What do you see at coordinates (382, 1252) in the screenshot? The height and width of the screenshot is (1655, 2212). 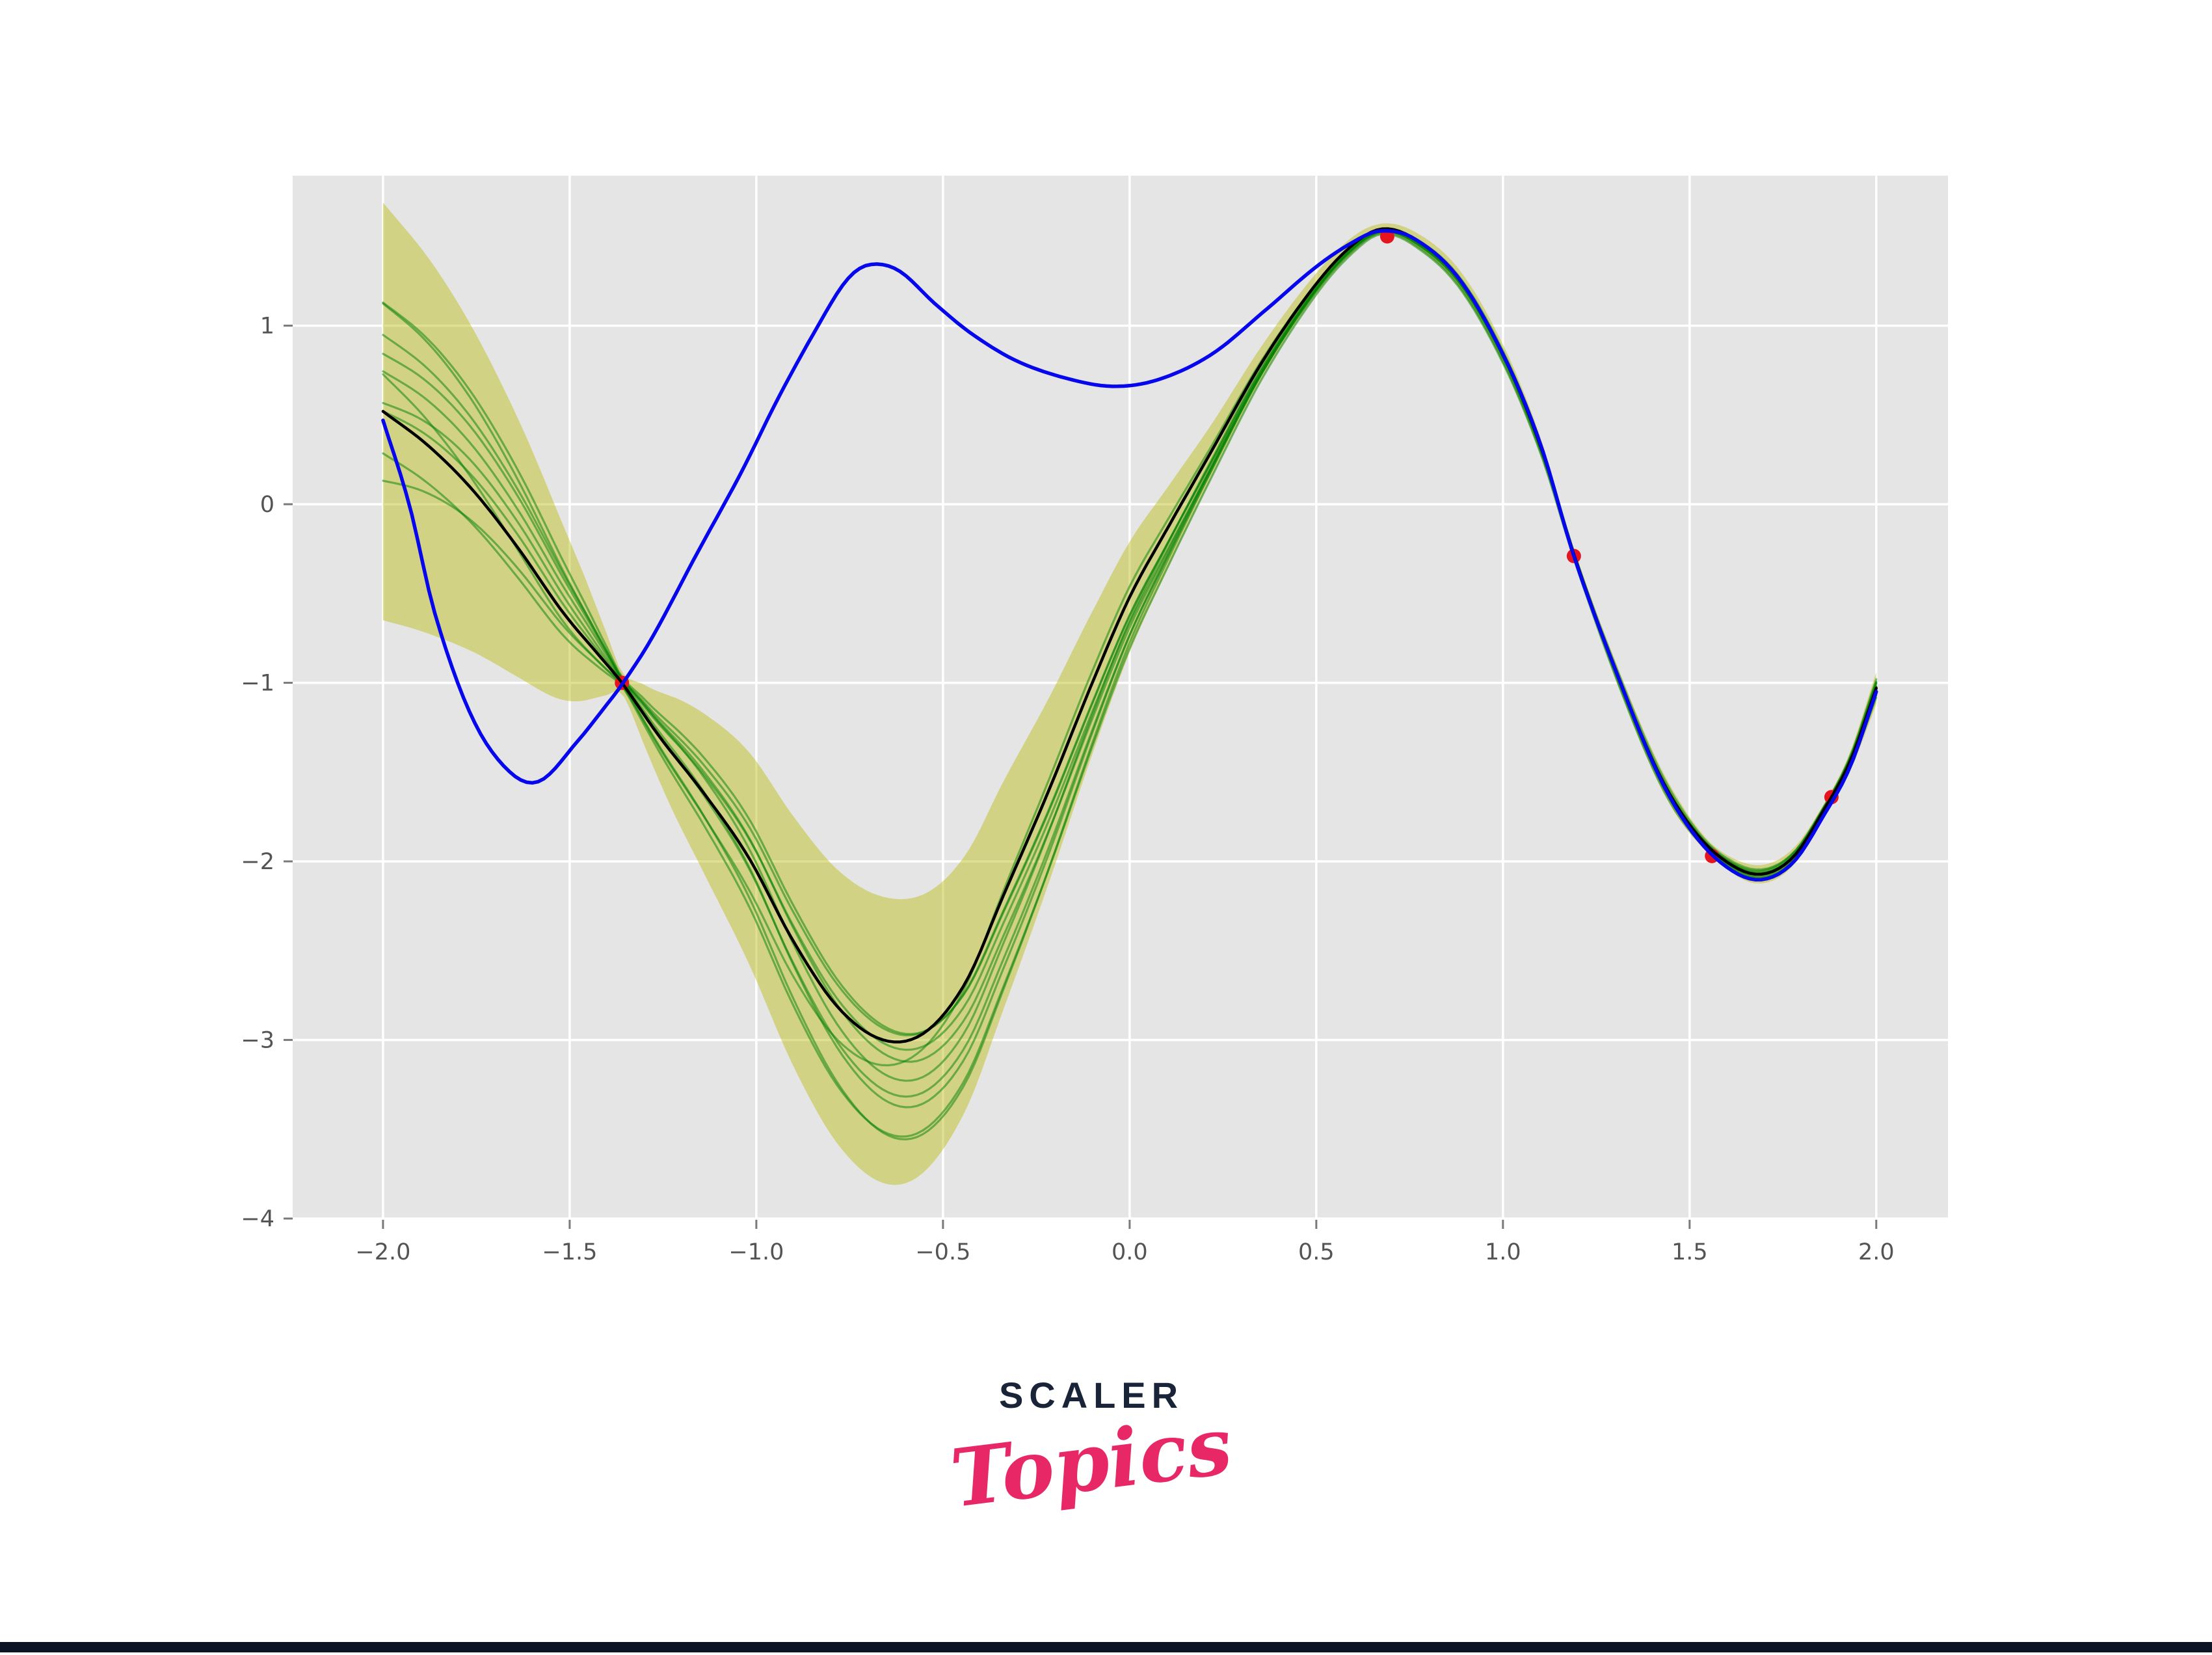 I see `x-tick-label: −2.0` at bounding box center [382, 1252].